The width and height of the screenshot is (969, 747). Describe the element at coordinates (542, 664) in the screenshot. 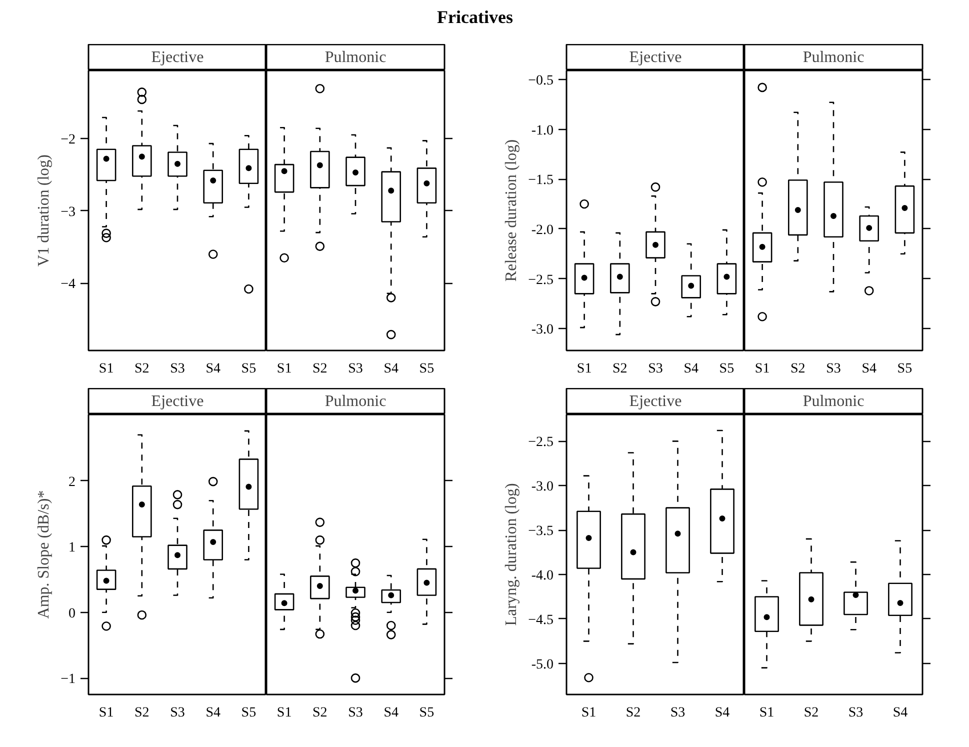

I see `y-tick-label: -5.0` at that location.